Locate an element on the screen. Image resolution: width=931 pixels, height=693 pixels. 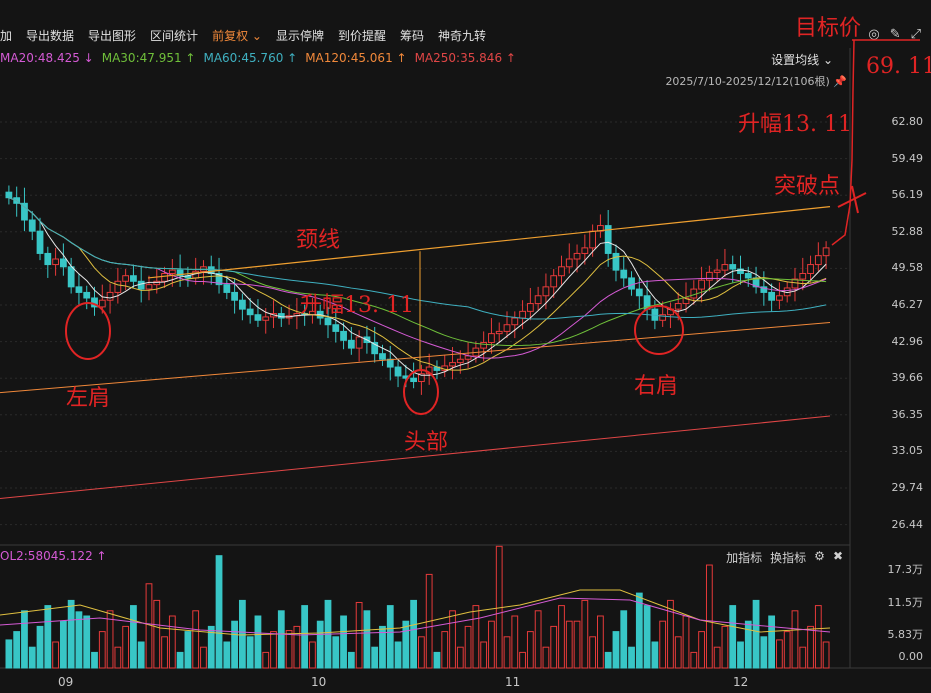
circle-icon: ◎ is located at coordinates (874, 34).